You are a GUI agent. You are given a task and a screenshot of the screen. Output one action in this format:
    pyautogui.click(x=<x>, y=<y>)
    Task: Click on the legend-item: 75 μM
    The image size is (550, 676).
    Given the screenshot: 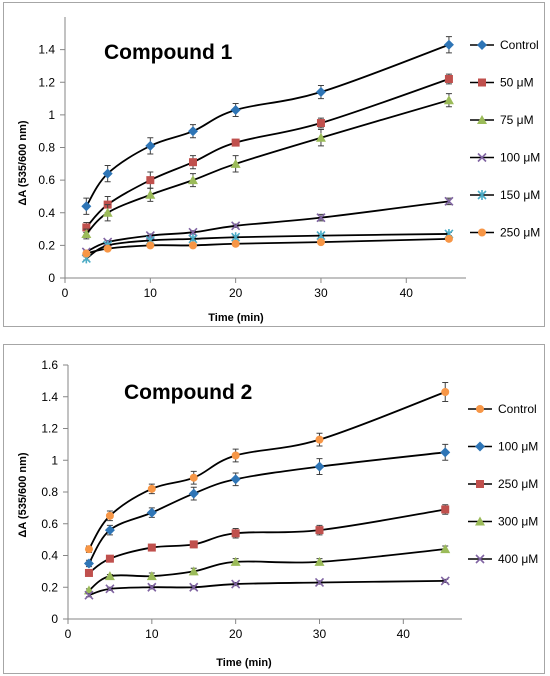 What is the action you would take?
    pyautogui.click(x=502, y=120)
    